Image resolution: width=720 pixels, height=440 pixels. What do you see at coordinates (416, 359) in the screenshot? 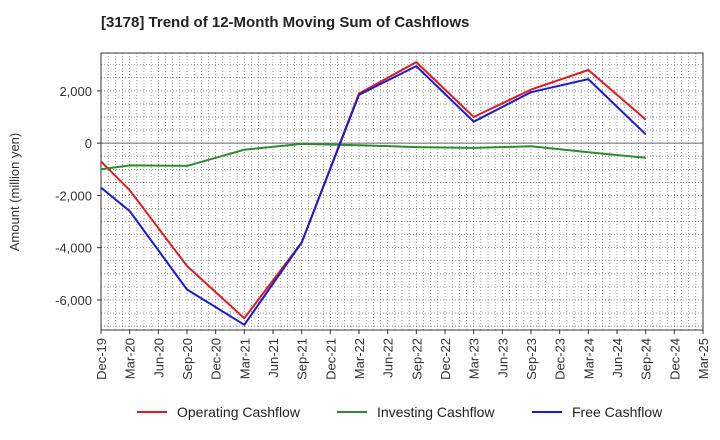
I see `x-tick-label: Sep-22` at bounding box center [416, 359].